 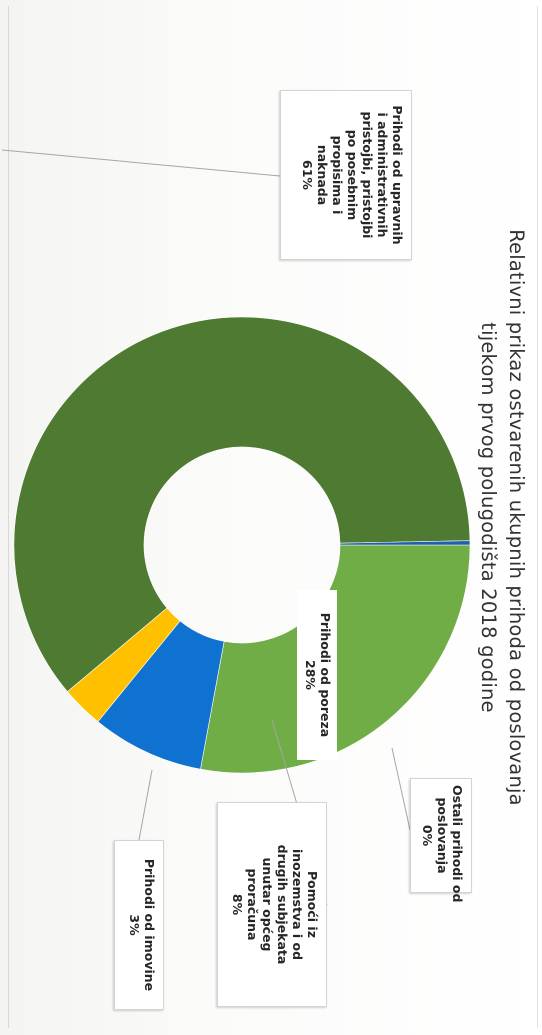 What do you see at coordinates (307, 175) in the screenshot?
I see `label-upravnih-line-7: 61%` at bounding box center [307, 175].